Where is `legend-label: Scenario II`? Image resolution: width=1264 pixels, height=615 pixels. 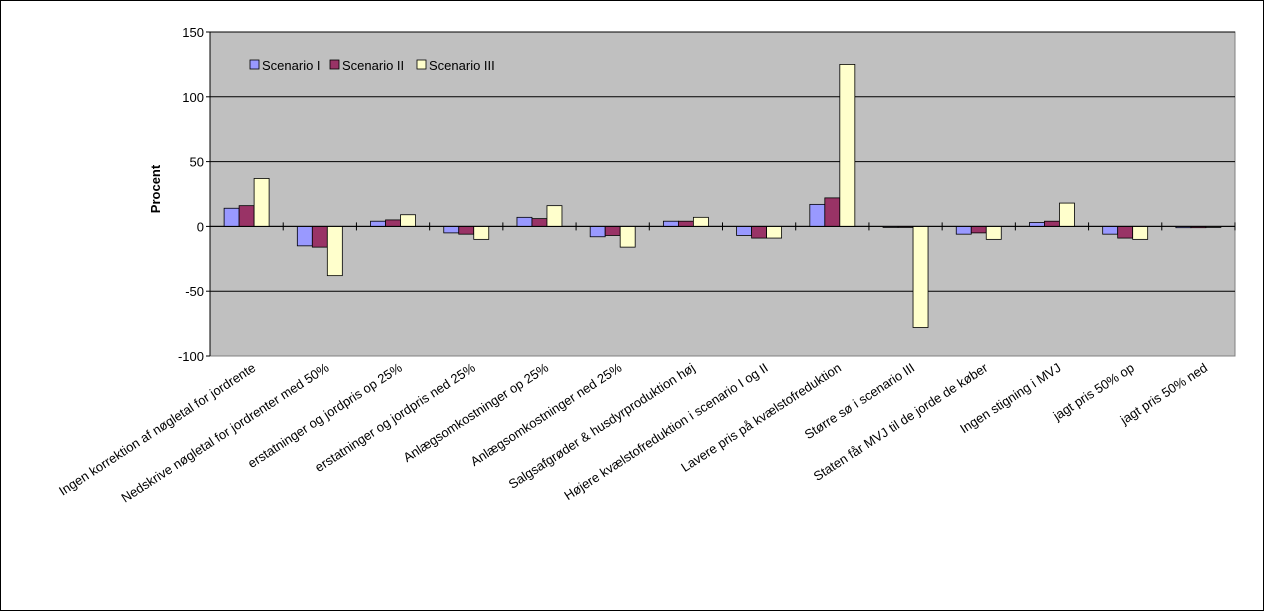
legend-label: Scenario II is located at coordinates (373, 65).